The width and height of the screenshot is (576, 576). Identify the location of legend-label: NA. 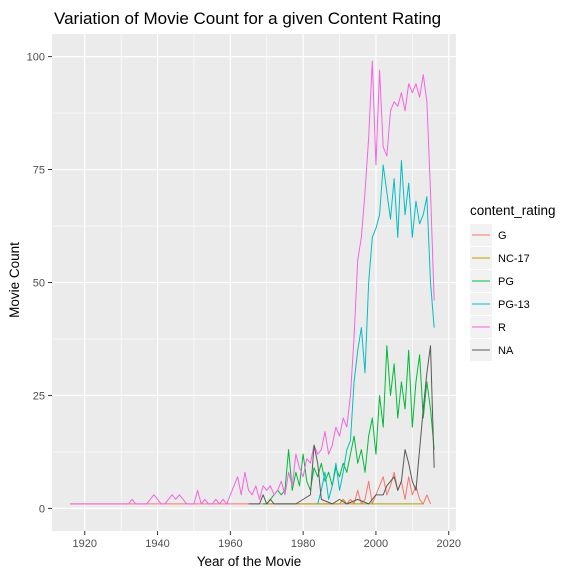
(506, 351).